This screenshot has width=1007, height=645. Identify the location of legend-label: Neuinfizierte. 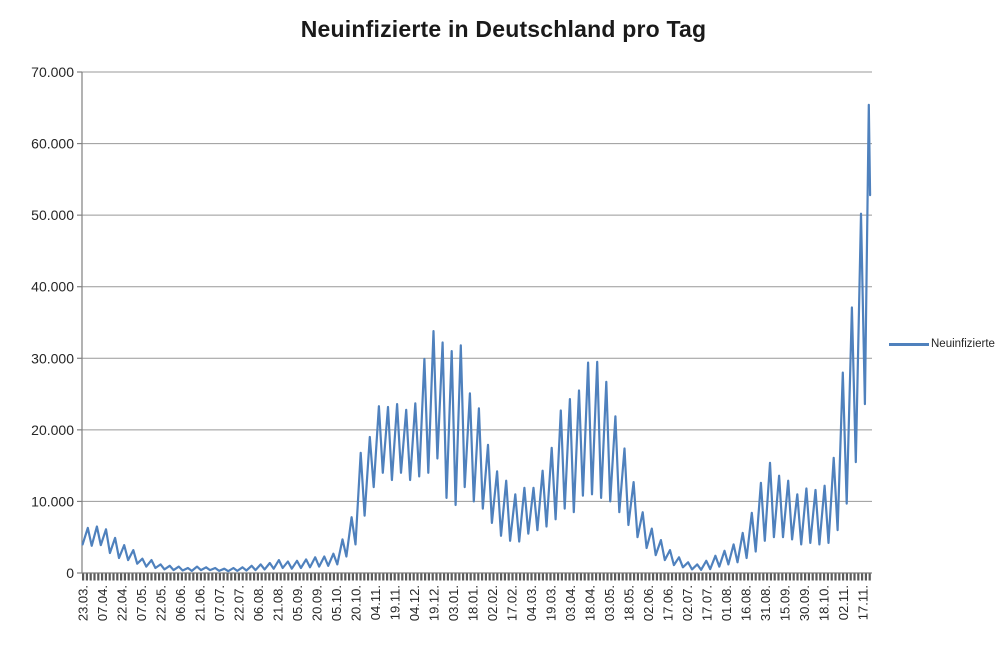
(963, 344).